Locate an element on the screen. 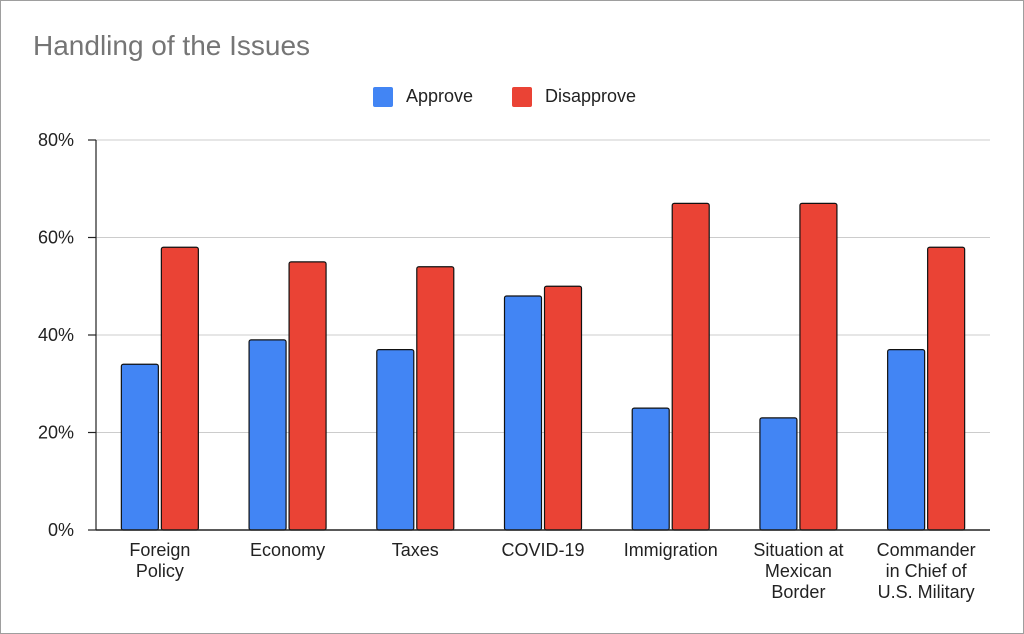 Image resolution: width=1024 pixels, height=634 pixels. x-tick-label-line: Taxes is located at coordinates (415, 550).